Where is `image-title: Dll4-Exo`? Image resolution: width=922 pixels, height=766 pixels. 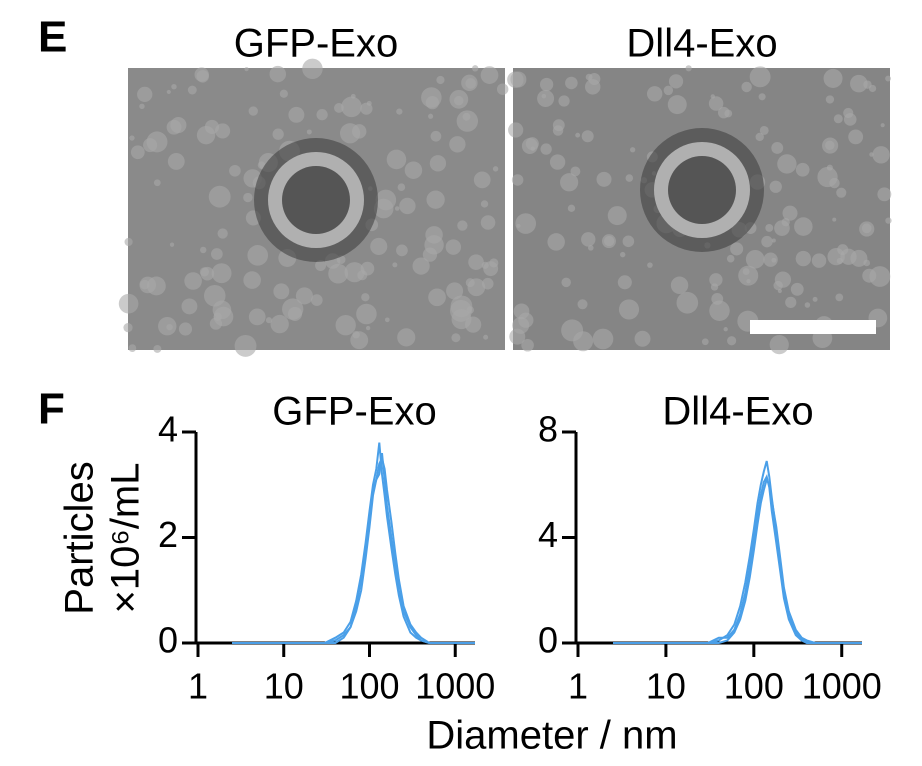
image-title: Dll4-Exo is located at coordinates (701, 44).